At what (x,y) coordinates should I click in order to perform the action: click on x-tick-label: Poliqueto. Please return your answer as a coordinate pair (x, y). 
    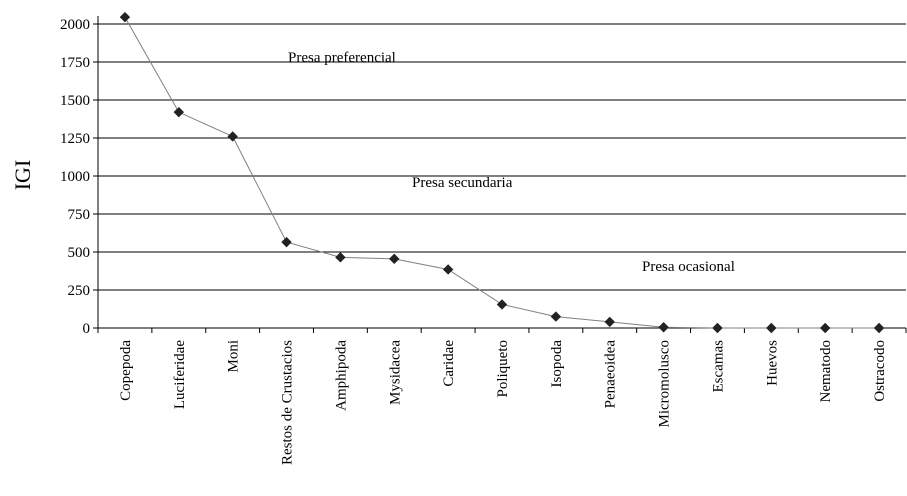
    Looking at the image, I should click on (503, 369).